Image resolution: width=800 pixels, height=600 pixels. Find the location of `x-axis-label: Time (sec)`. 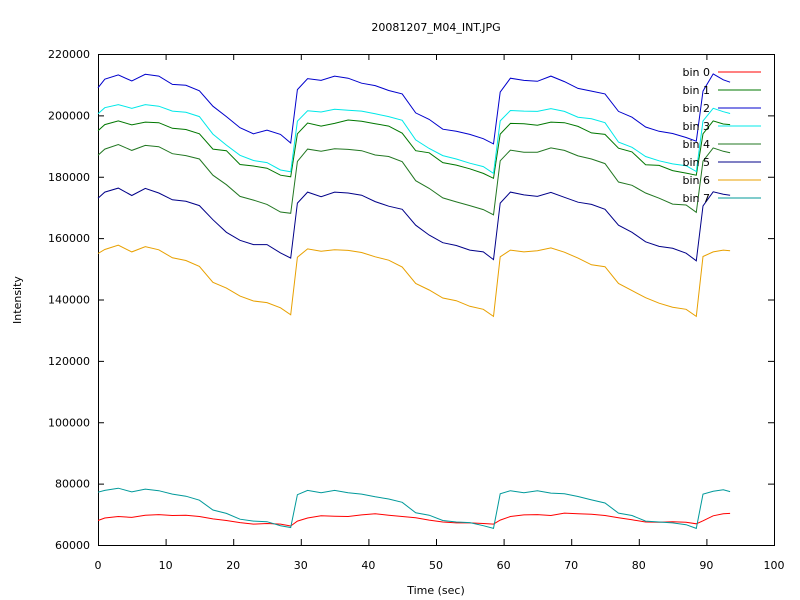

x-axis-label: Time (sec) is located at coordinates (435, 590).